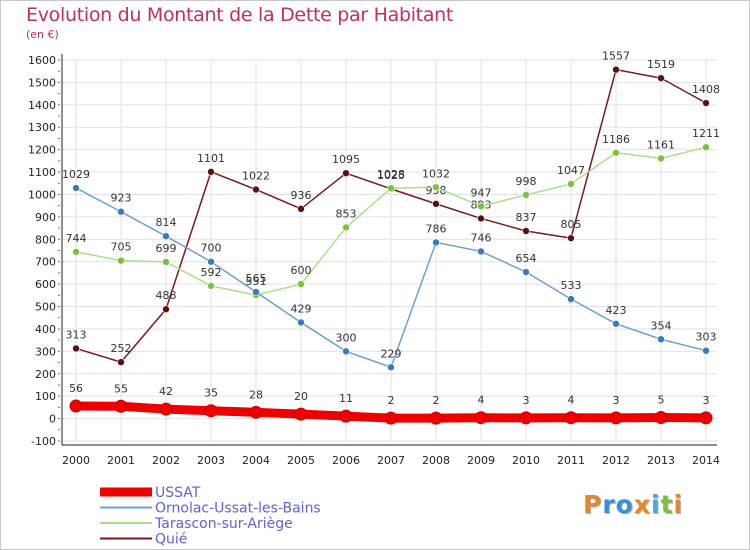  I want to click on data-label: 252, so click(121, 348).